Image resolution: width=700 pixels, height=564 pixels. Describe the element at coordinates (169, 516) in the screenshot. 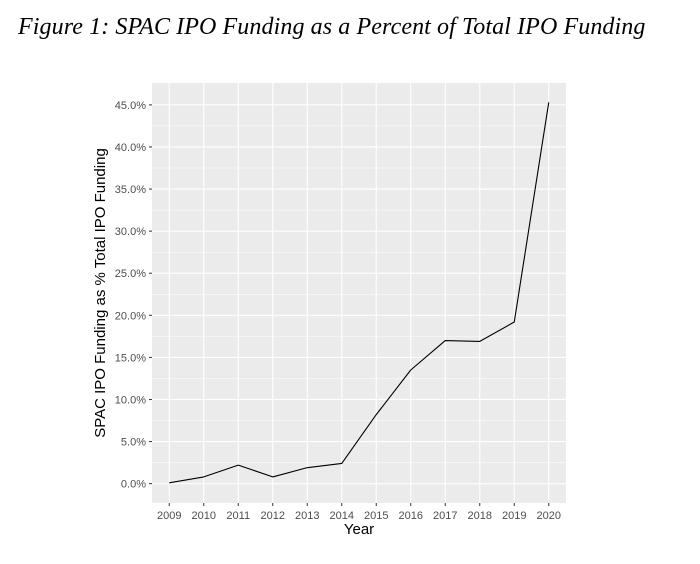

I see `x-tick-label: 2009` at that location.